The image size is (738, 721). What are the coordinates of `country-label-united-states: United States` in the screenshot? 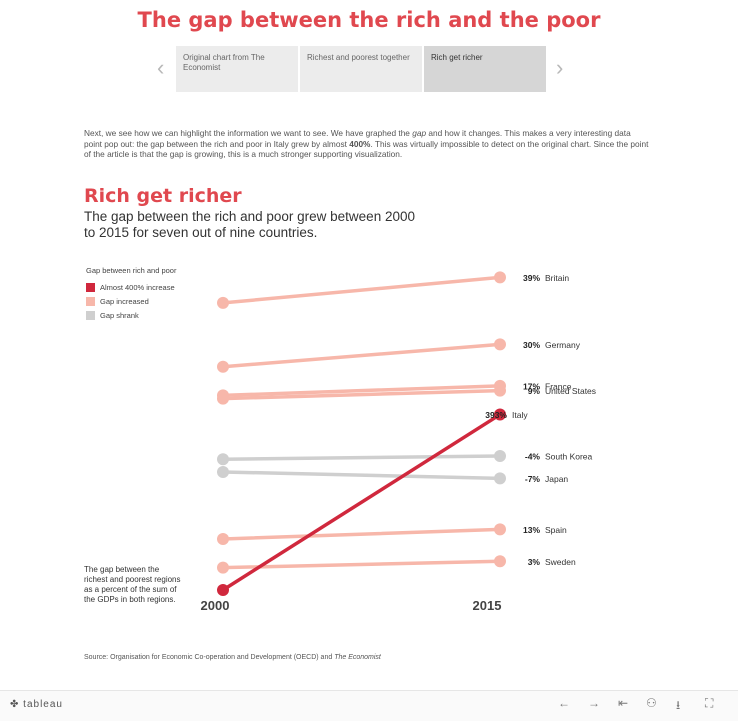 It's located at (570, 391).